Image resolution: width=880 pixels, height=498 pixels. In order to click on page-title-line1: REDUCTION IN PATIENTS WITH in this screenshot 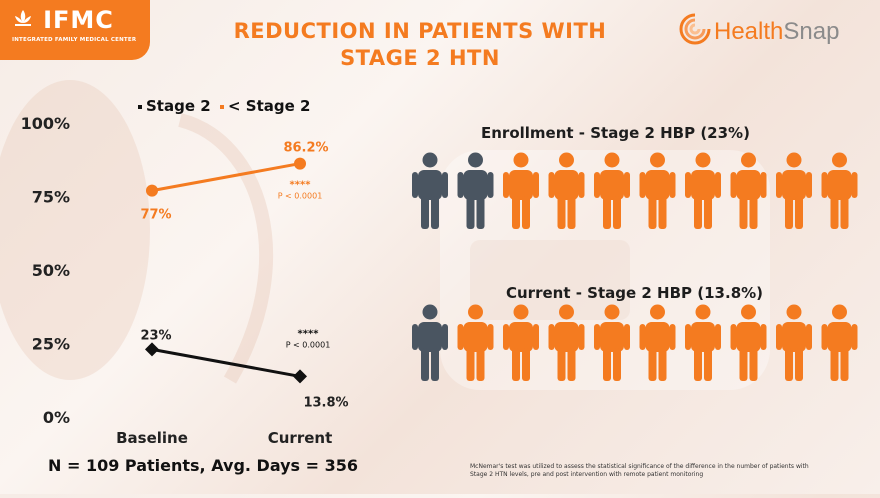, I will do `click(420, 31)`.